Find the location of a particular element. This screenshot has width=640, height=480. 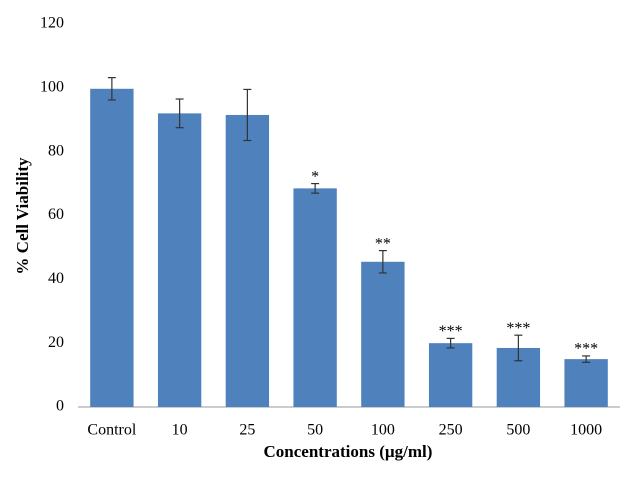

y-tick-label: 0 is located at coordinates (60, 406).